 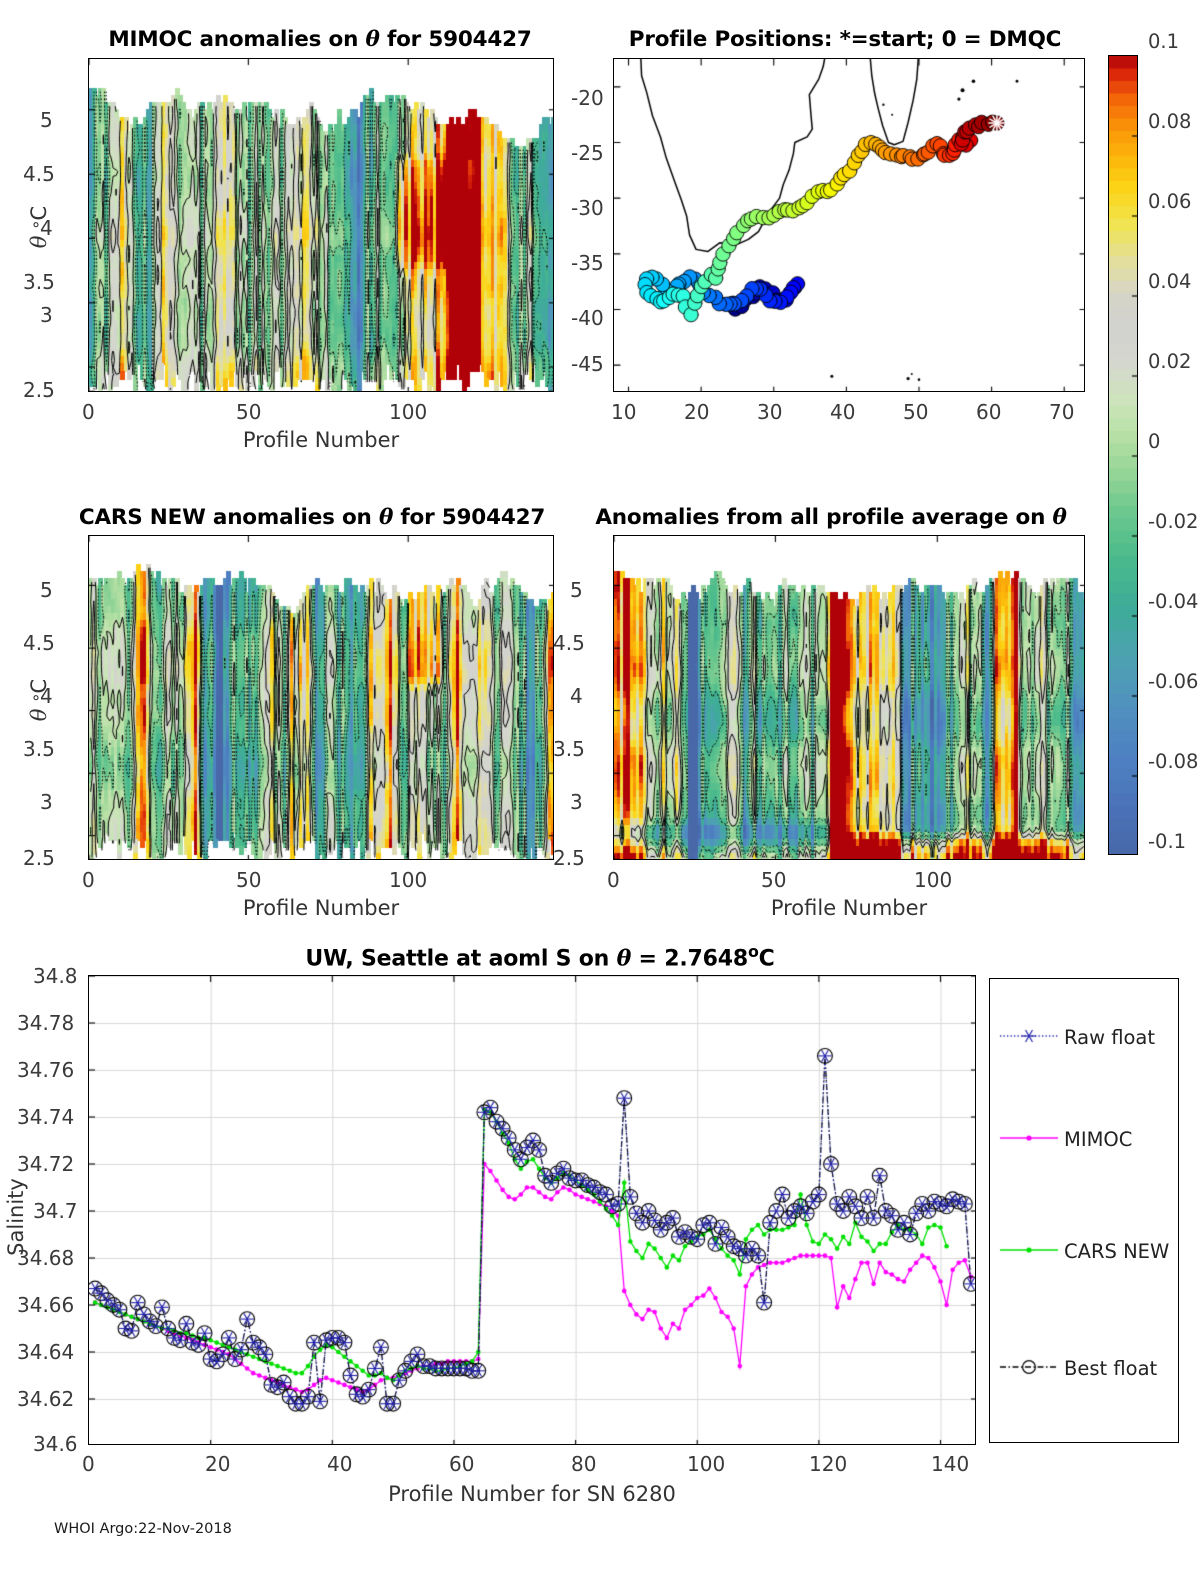 What do you see at coordinates (849, 908) in the screenshot?
I see `allavg-xlabel: Profile Number` at bounding box center [849, 908].